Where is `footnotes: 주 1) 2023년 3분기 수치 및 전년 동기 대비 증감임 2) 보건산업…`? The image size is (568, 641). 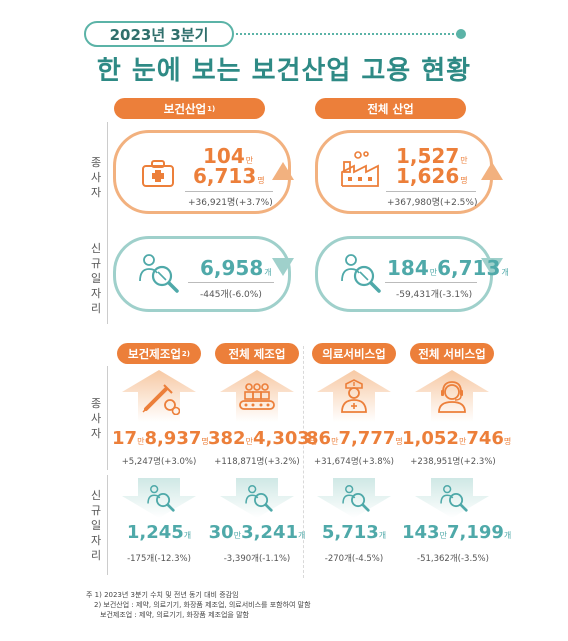 footnotes: 주 1) 2023년 3분기 수치 및 전년 동기 대비 증감임 2) 보건산업… is located at coordinates (198, 605).